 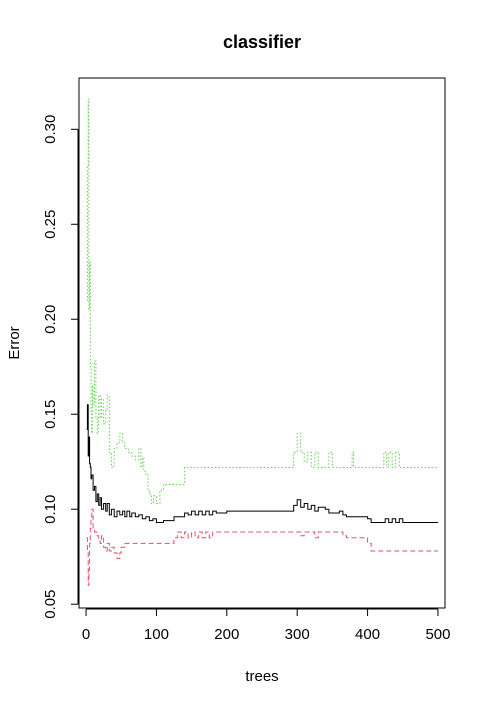 What do you see at coordinates (50, 319) in the screenshot?
I see `y-tick-label: 0.20` at bounding box center [50, 319].